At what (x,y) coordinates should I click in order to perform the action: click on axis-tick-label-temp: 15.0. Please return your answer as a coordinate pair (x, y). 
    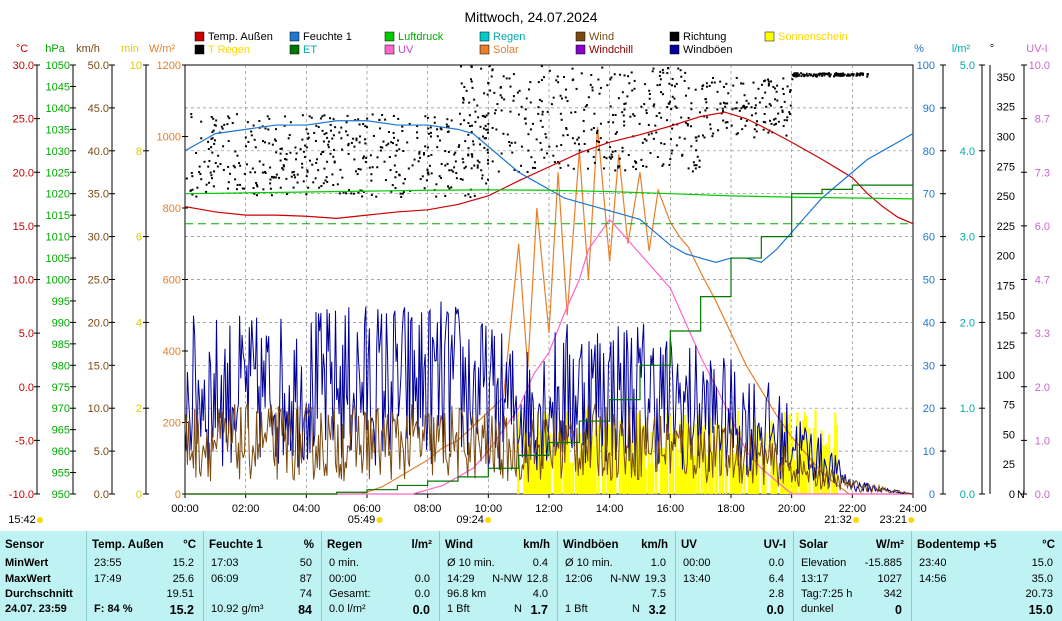
    Looking at the image, I should click on (23, 227).